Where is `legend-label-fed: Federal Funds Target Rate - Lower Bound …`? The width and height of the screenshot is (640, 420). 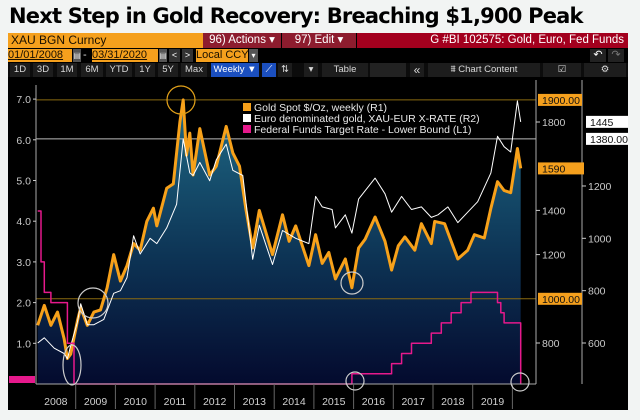
legend-label-fed: Federal Funds Target Rate - Lower Bound … is located at coordinates (363, 130).